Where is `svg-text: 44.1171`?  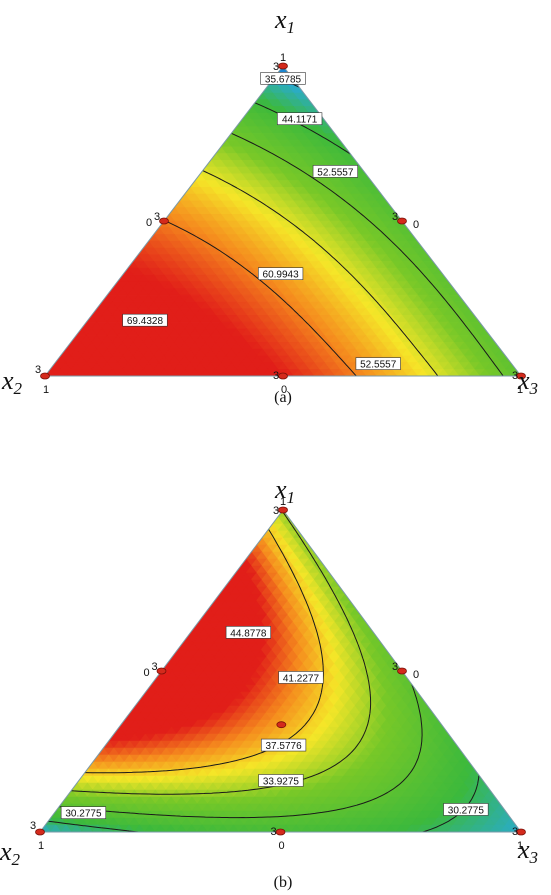 svg-text: 44.1171 is located at coordinates (300, 120).